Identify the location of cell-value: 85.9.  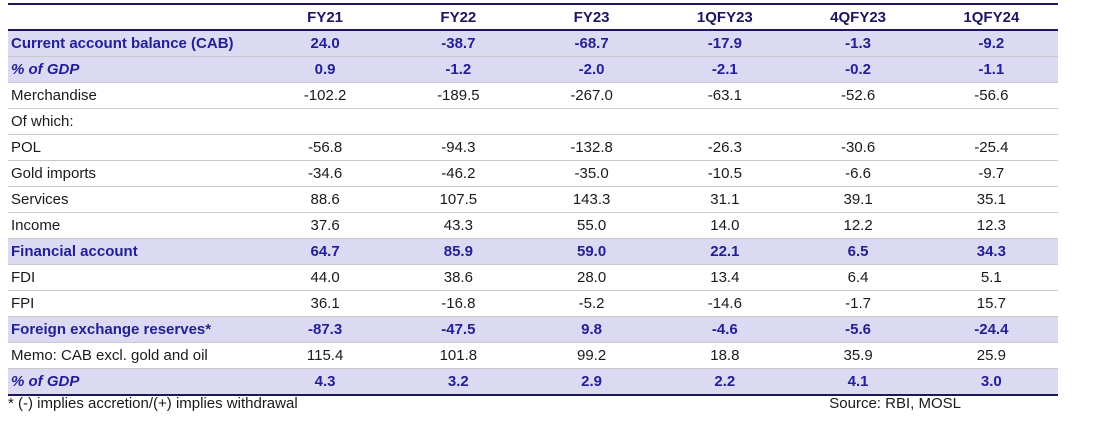
(458, 251).